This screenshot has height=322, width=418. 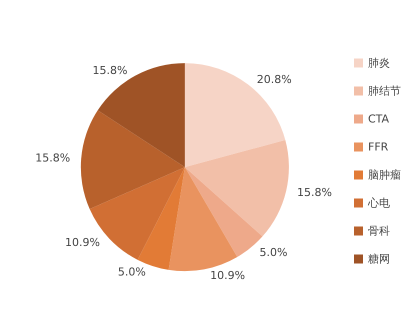 I want to click on legend-label: 糖网, so click(x=379, y=259).